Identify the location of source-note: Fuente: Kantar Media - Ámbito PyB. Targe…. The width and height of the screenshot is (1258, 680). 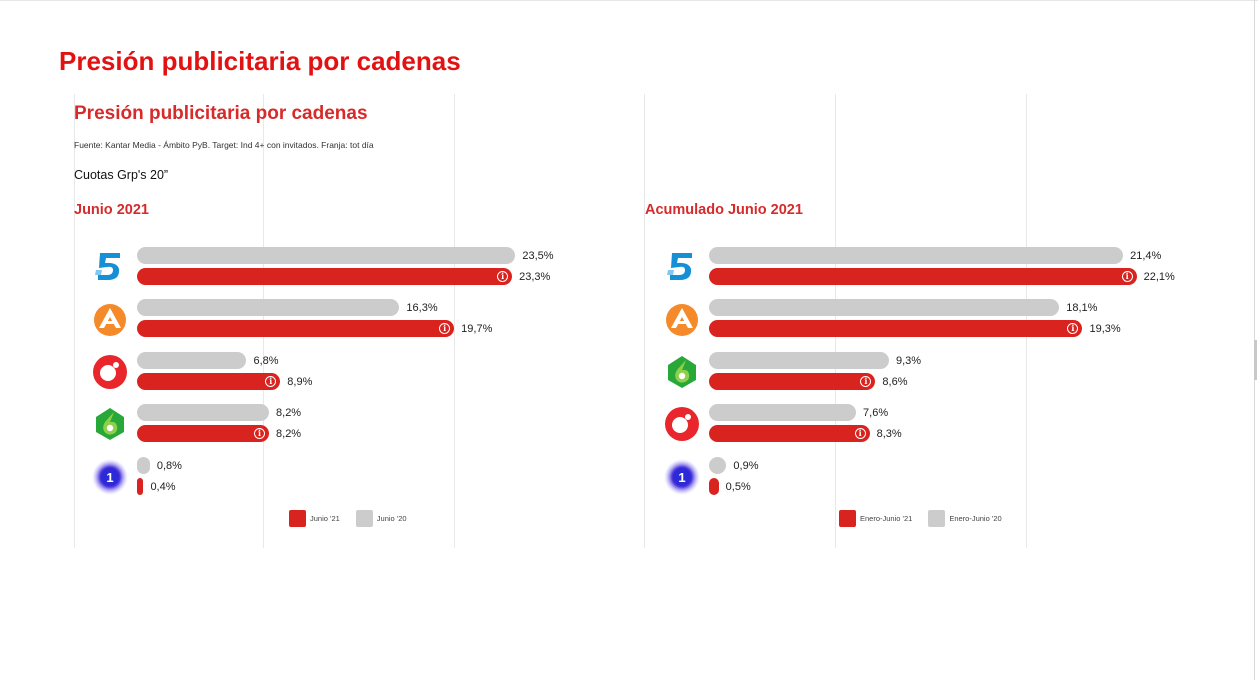
(224, 145).